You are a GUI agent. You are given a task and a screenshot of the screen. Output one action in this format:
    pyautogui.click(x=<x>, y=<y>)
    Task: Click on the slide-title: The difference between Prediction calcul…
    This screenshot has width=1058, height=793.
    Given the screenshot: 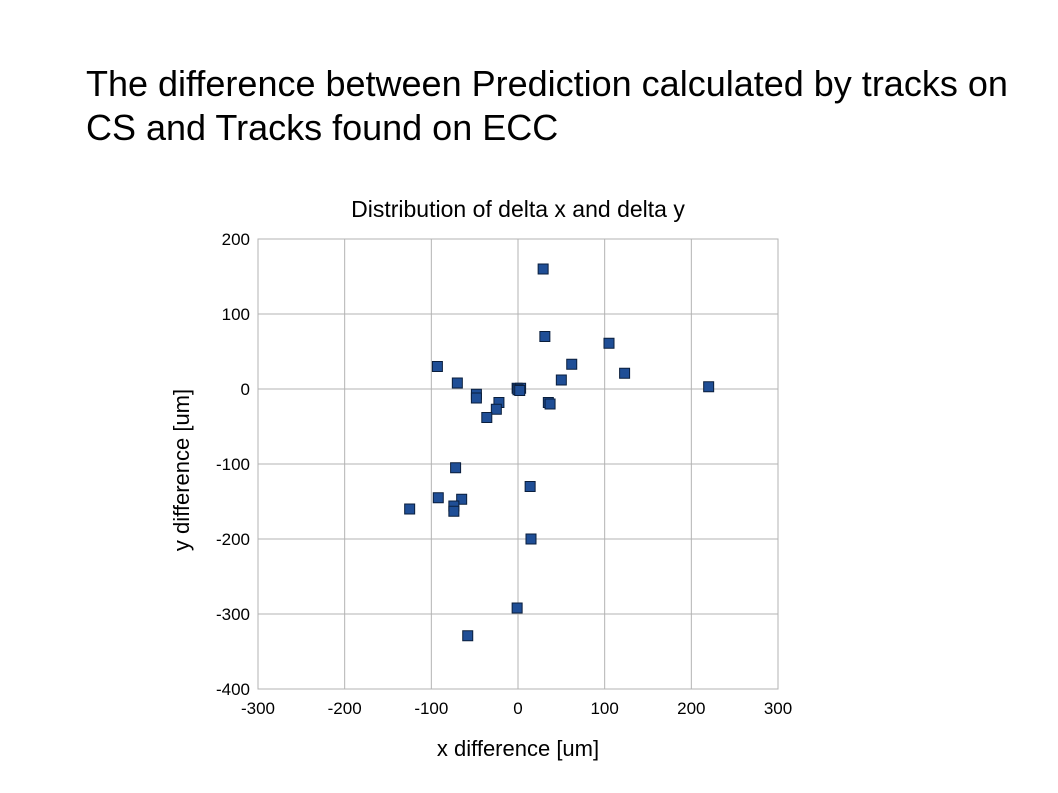 What is the action you would take?
    pyautogui.click(x=547, y=105)
    